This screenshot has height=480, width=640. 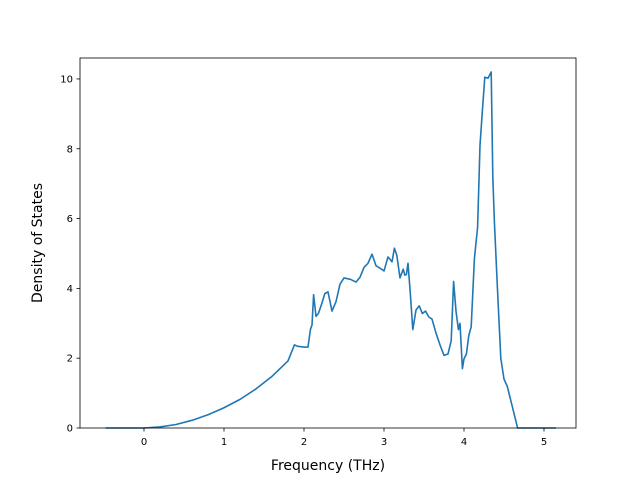 I want to click on y-tick-label: 6, so click(x=70, y=219).